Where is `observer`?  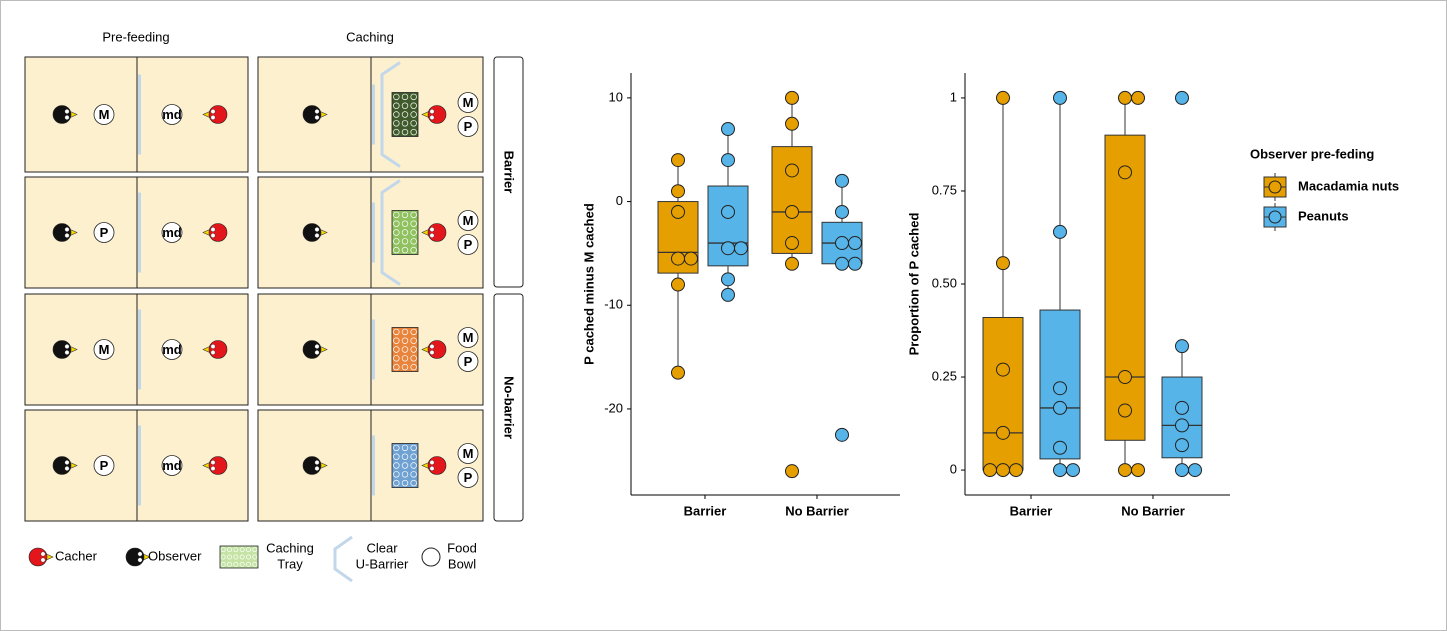
observer is located at coordinates (65, 114).